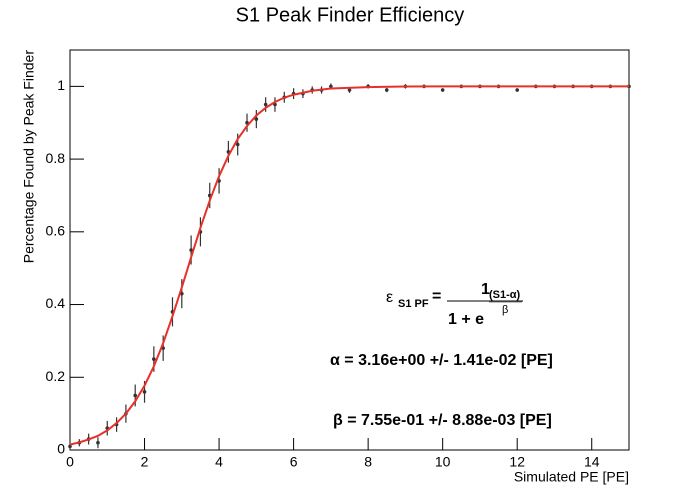 Image resolution: width=700 pixels, height=500 pixels. I want to click on chart-title: S1 Peak Finder Efficiency, so click(350, 15).